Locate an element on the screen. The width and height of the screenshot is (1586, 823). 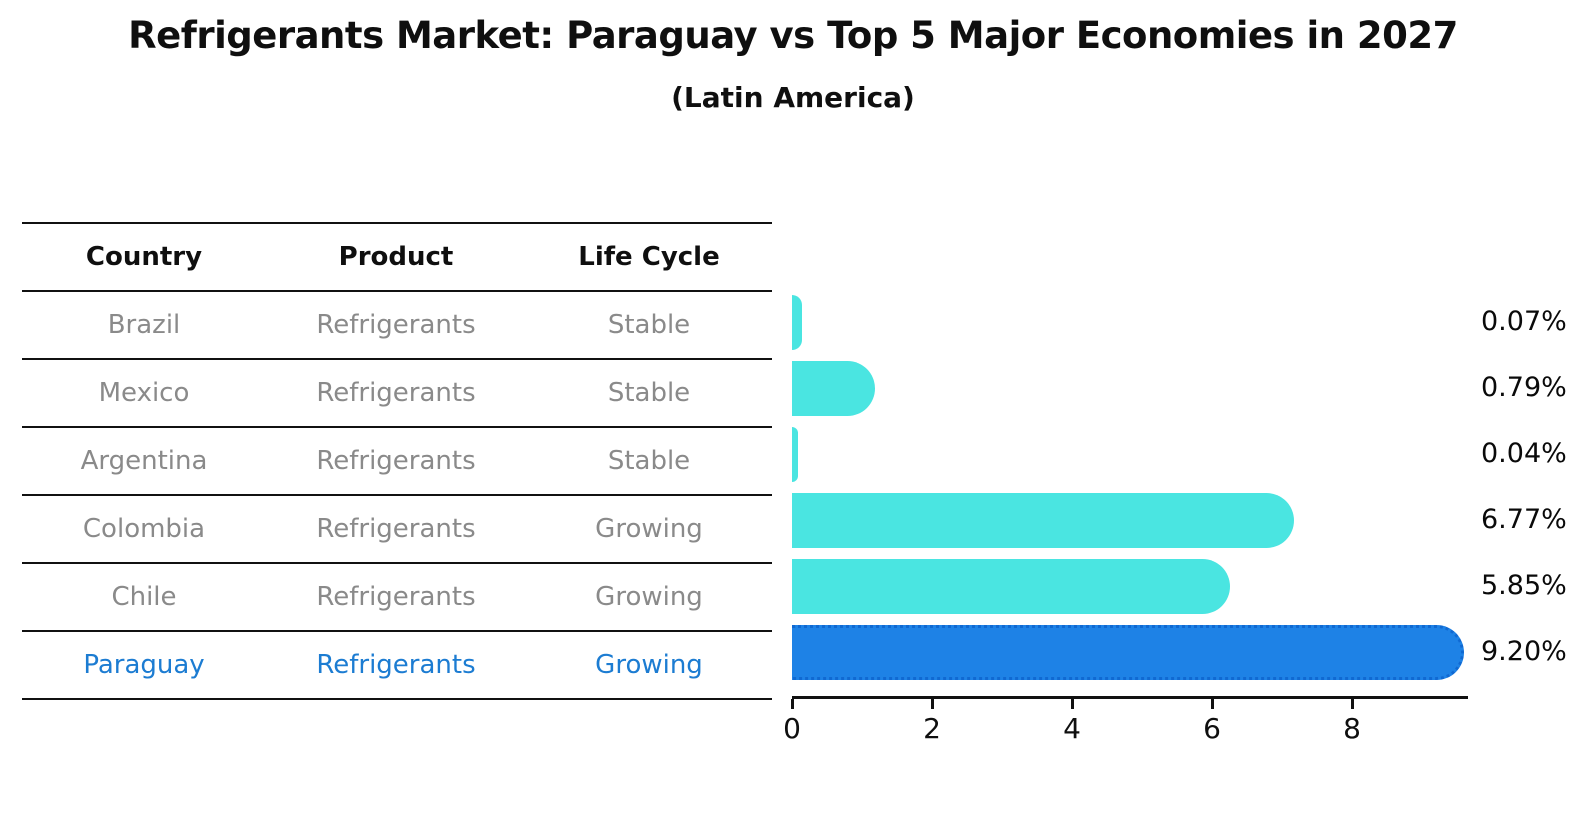
table-row-argentina: Argentina Refrigerants Stable is located at coordinates (397, 460).